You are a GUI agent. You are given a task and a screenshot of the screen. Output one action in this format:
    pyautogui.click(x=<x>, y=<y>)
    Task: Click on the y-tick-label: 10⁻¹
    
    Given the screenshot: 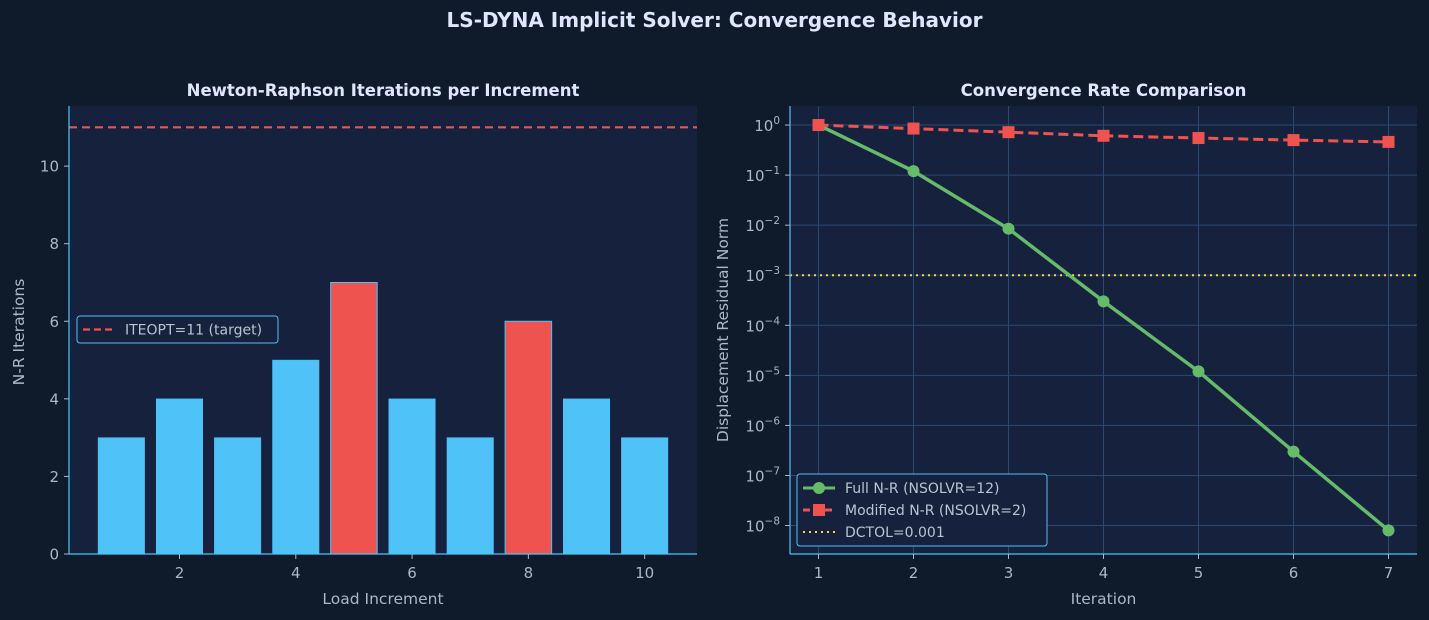 What is the action you would take?
    pyautogui.click(x=762, y=175)
    